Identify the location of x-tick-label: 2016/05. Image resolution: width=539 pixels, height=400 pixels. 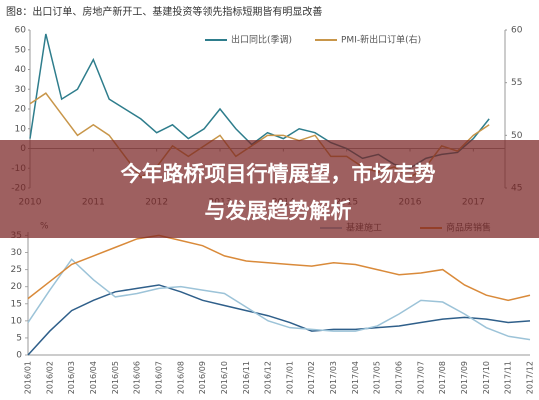
(115, 377).